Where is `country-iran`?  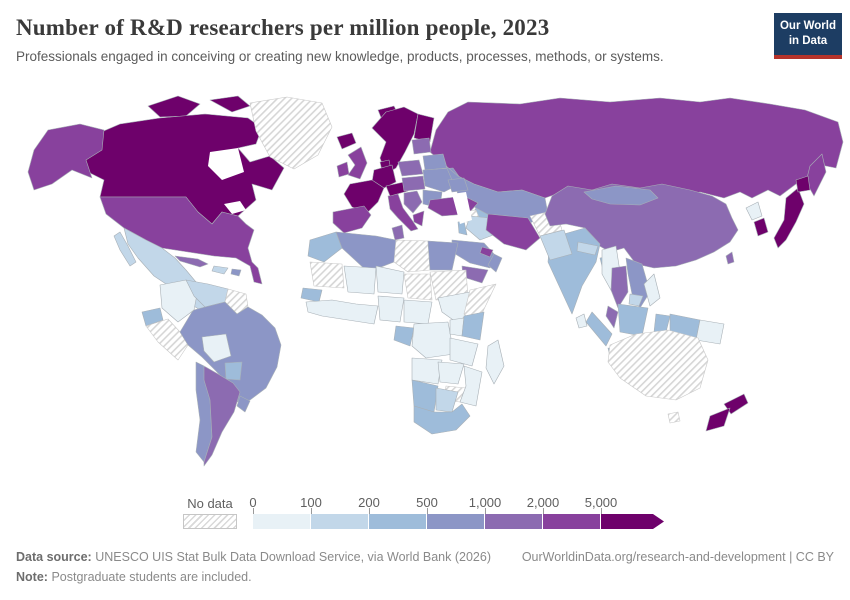 country-iran is located at coordinates (513, 232).